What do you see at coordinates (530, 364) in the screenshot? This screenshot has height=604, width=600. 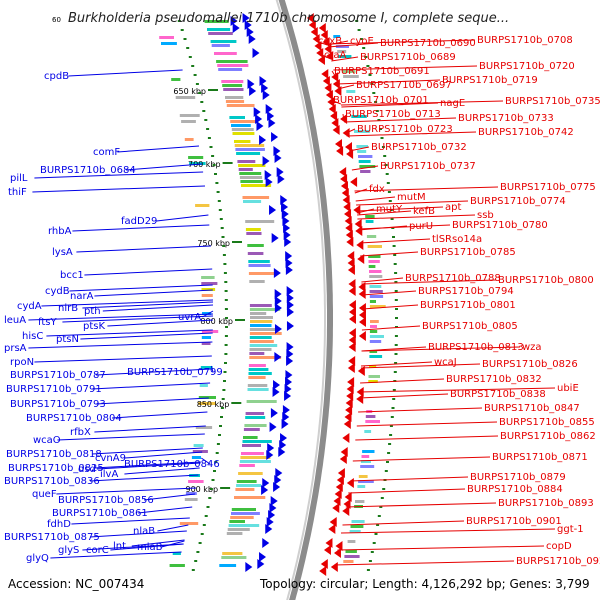 I see `gene-label: BURPS1710b_0826` at bounding box center [530, 364].